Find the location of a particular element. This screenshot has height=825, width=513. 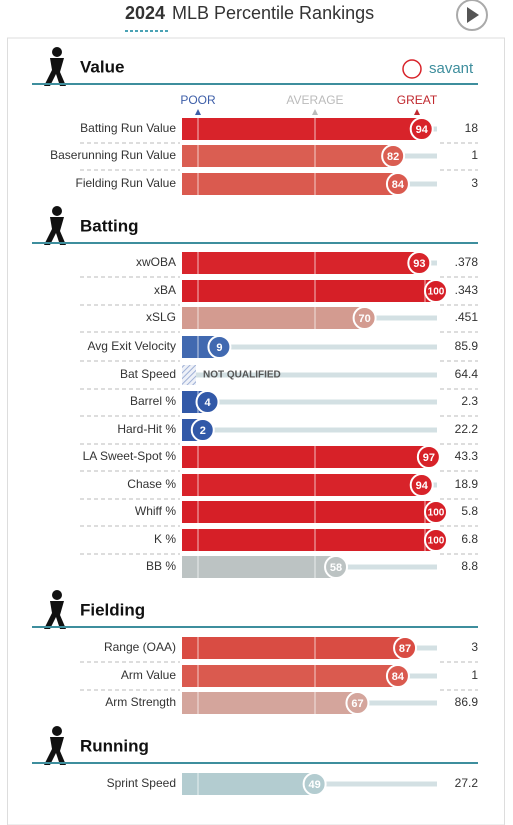

scale-average: AVERAGE is located at coordinates (314, 100).